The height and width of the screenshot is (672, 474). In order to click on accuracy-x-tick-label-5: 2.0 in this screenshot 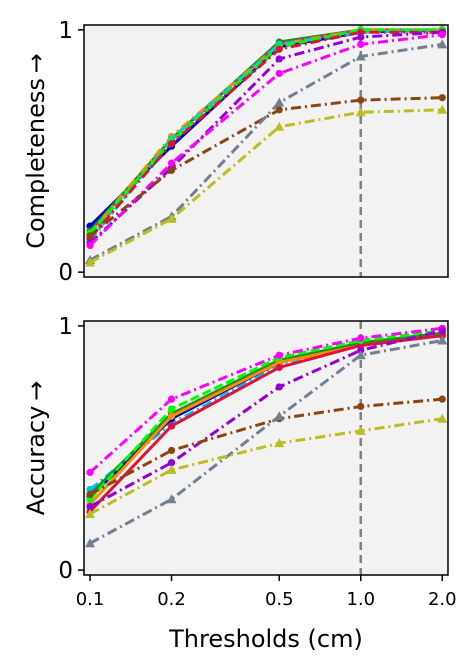, I will do `click(442, 599)`.